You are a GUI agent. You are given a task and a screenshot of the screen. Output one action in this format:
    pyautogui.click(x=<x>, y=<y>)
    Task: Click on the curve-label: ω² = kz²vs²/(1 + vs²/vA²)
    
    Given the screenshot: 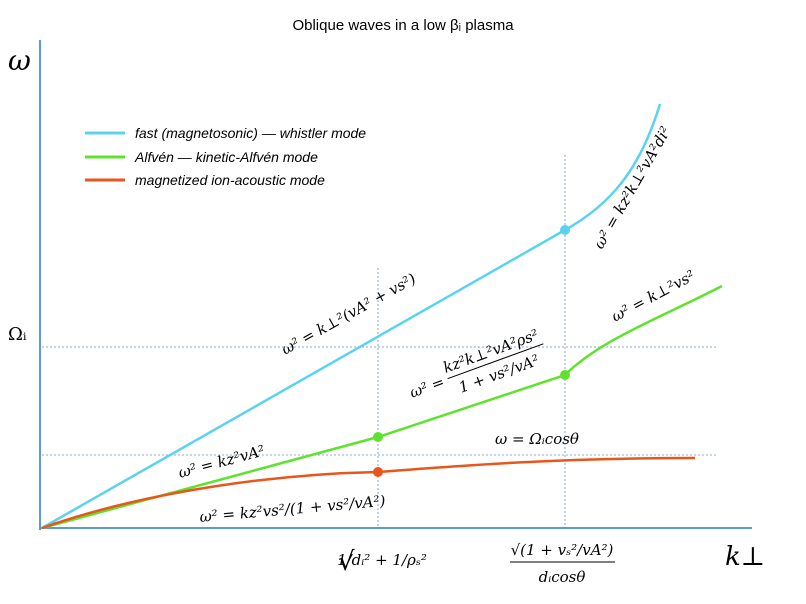 What is the action you would take?
    pyautogui.click(x=293, y=509)
    